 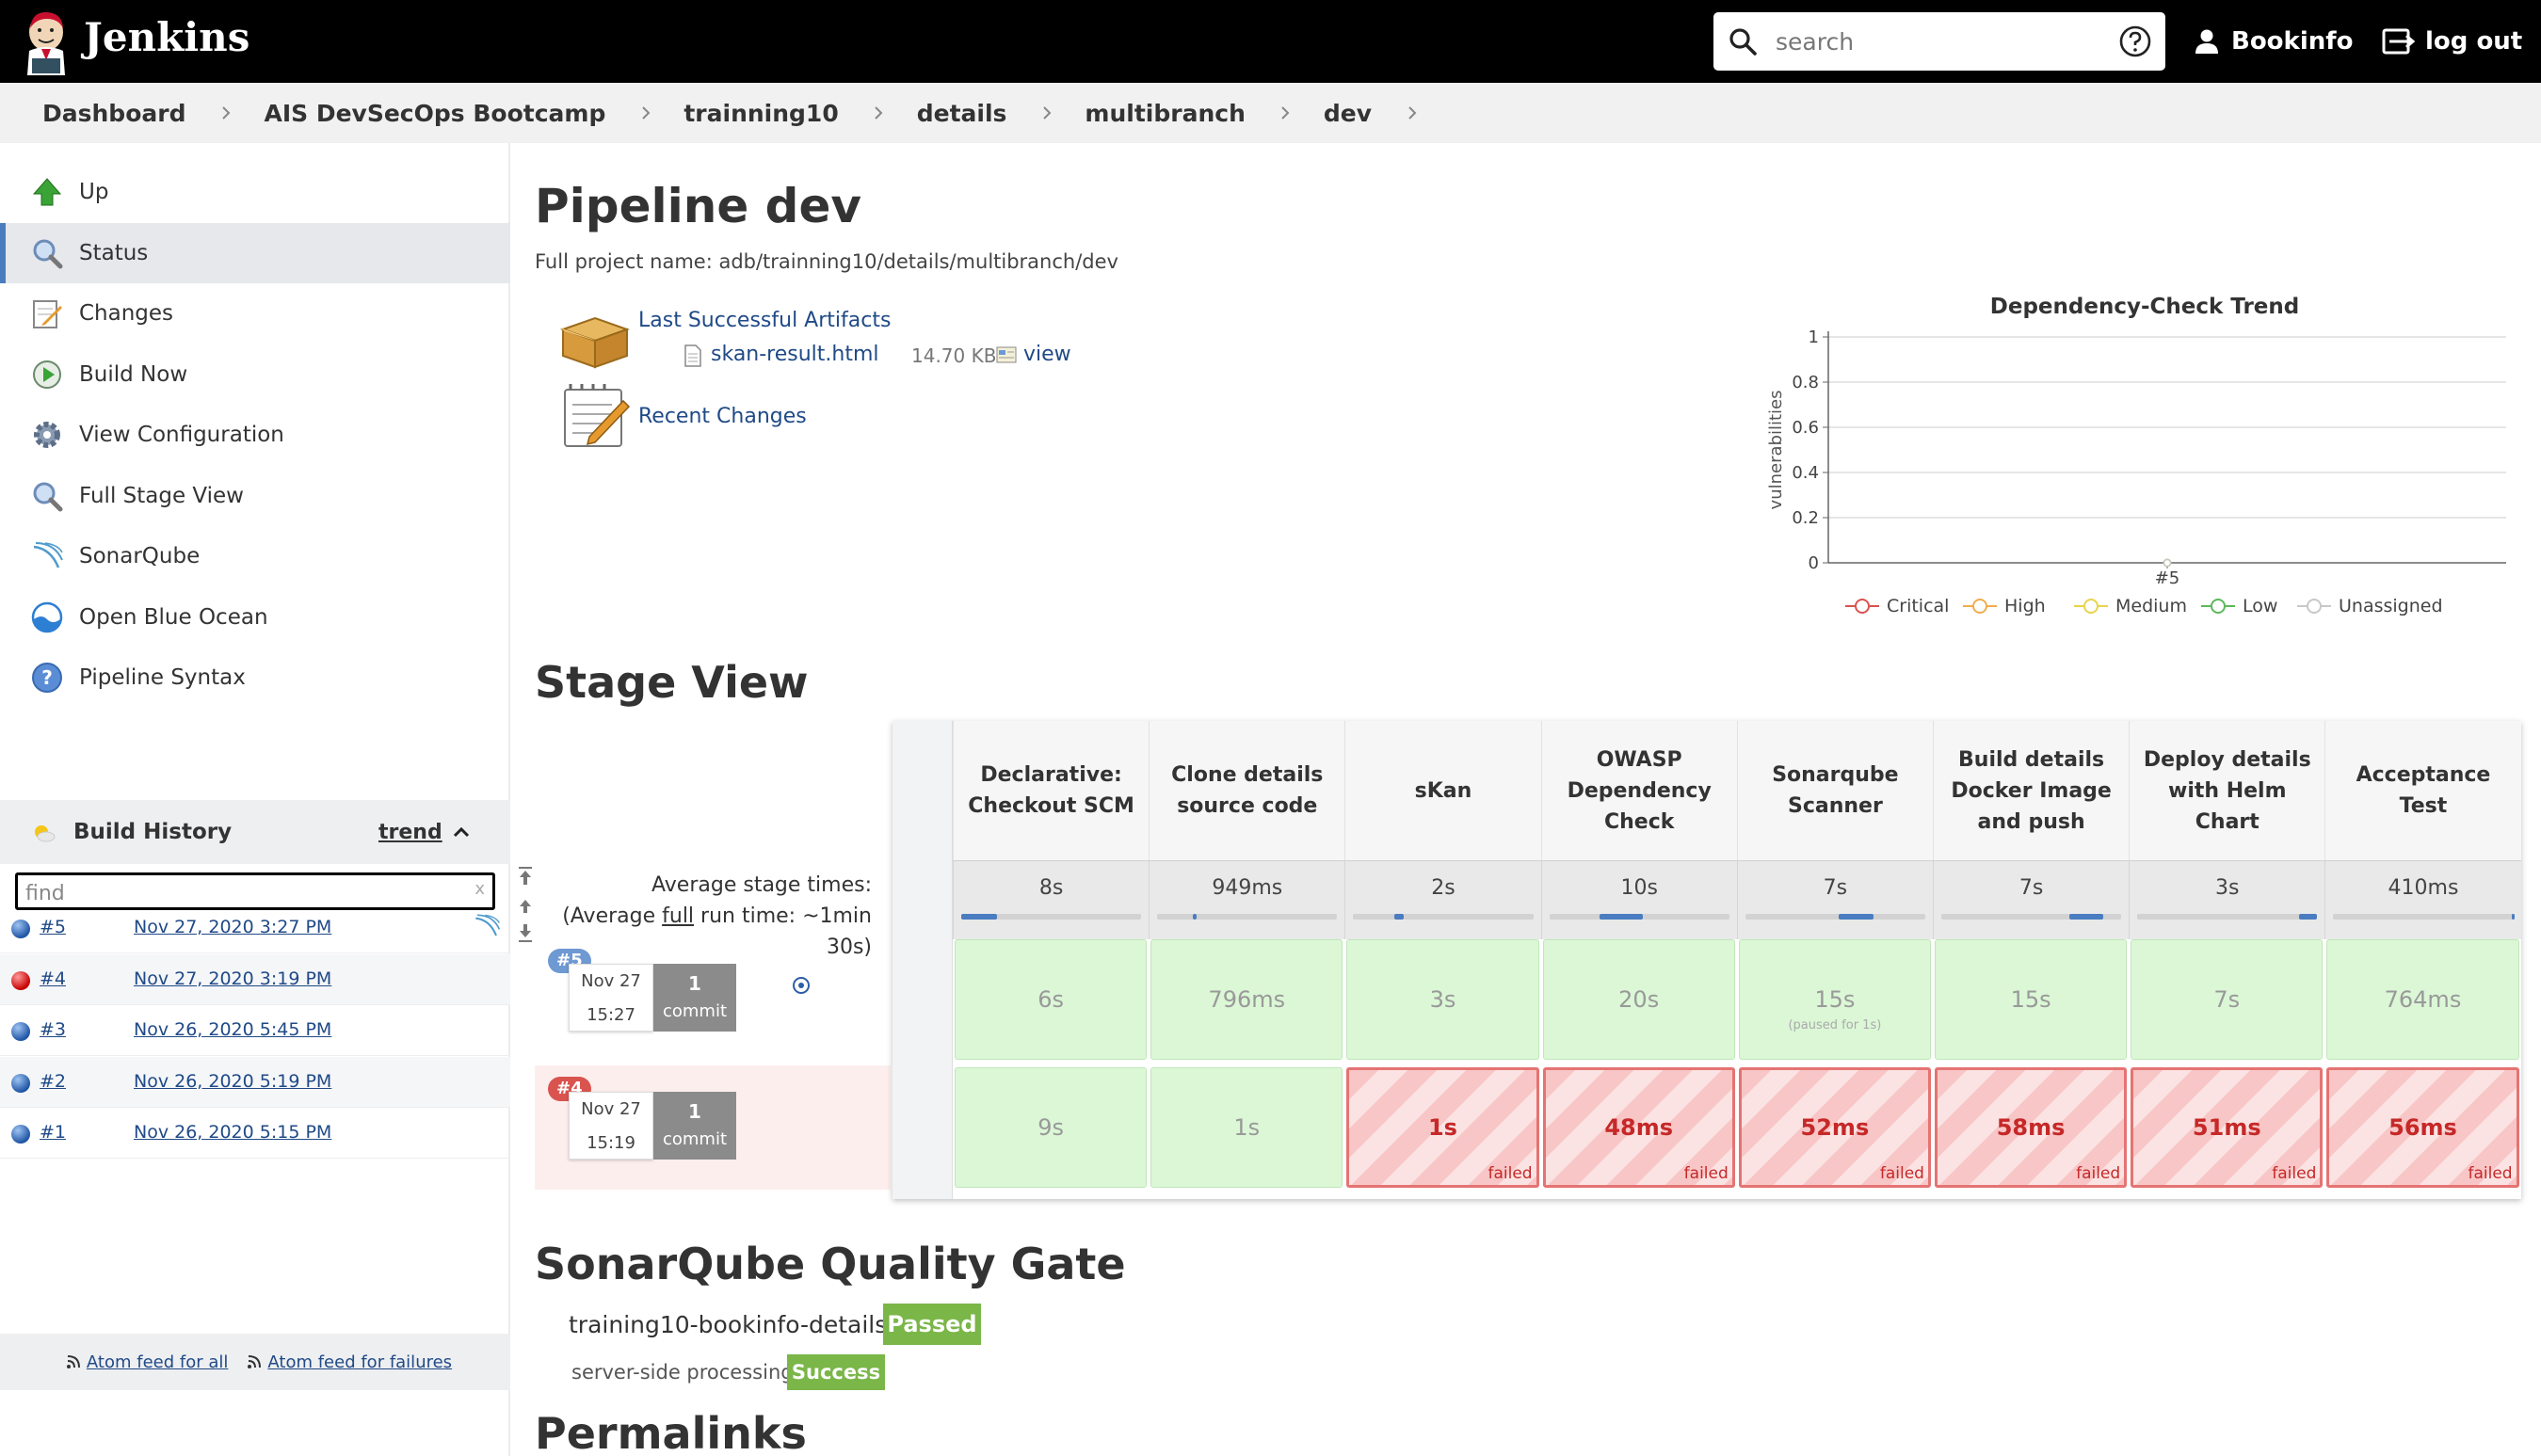 What do you see at coordinates (2422, 1127) in the screenshot?
I see `stage-cell: 56ms failed` at bounding box center [2422, 1127].